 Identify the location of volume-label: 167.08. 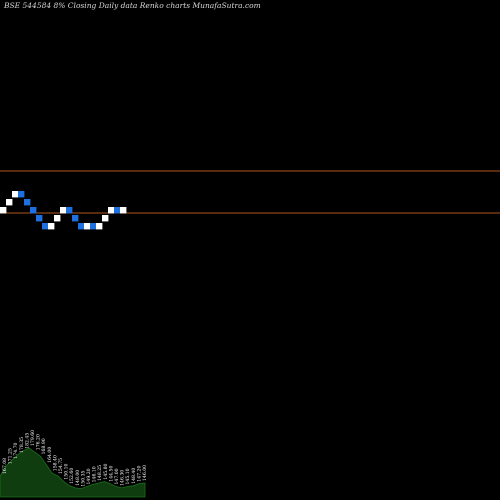
(5, 466).